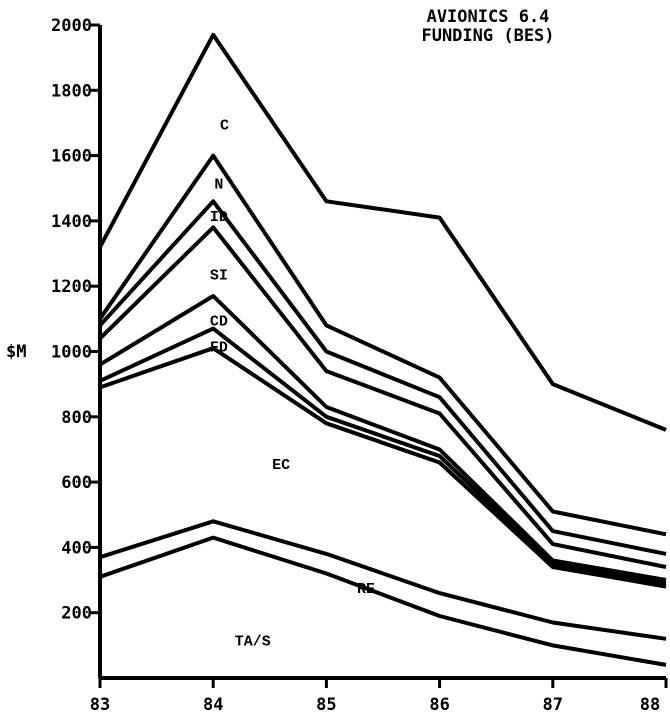 The width and height of the screenshot is (670, 719). I want to click on band-label: N, so click(218, 184).